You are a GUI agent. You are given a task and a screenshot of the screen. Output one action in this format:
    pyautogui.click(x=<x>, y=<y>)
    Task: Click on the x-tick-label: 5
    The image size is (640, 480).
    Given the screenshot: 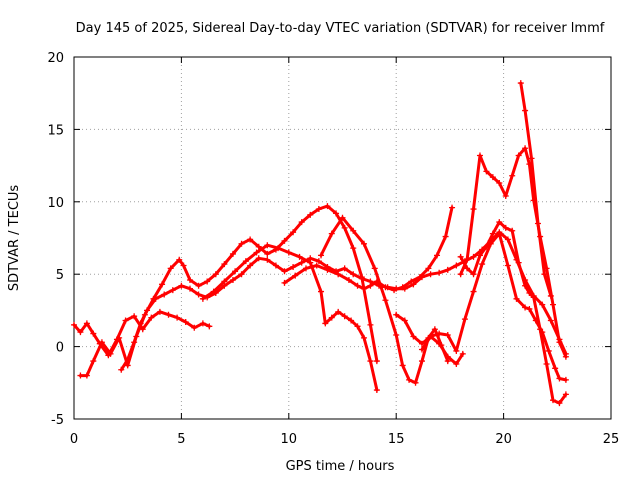 What is the action you would take?
    pyautogui.click(x=181, y=439)
    